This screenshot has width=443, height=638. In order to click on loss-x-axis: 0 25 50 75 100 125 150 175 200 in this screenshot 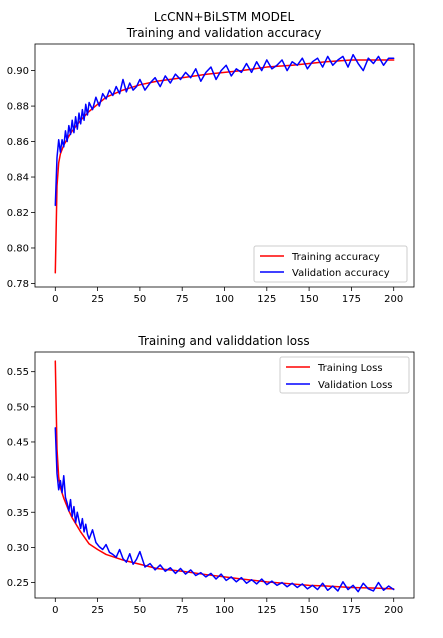, I will do `click(227, 607)`.